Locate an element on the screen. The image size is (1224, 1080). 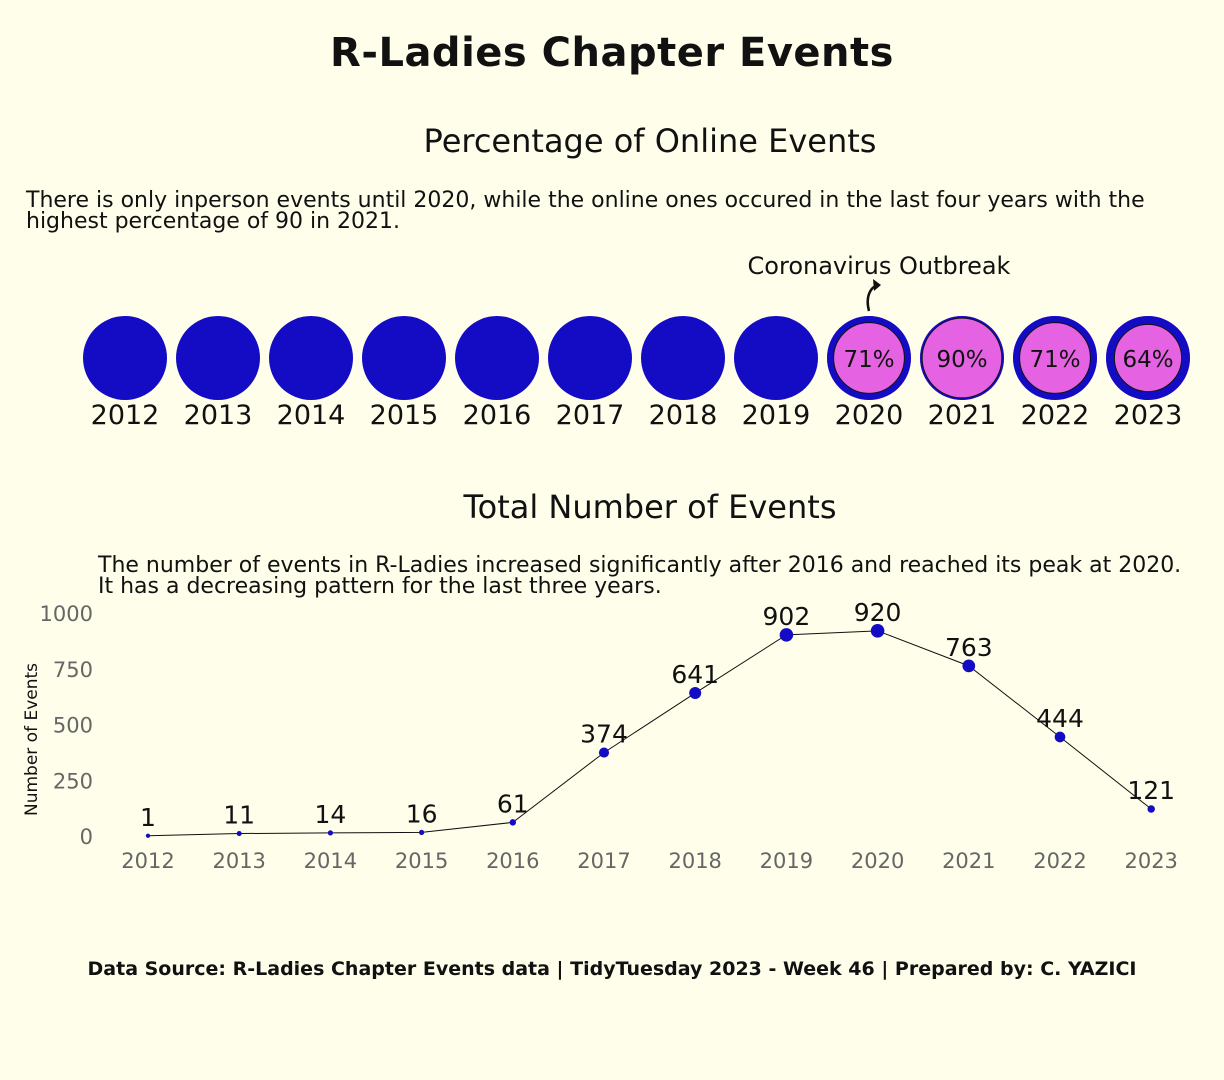
data-point-2018 is located at coordinates (695, 693).